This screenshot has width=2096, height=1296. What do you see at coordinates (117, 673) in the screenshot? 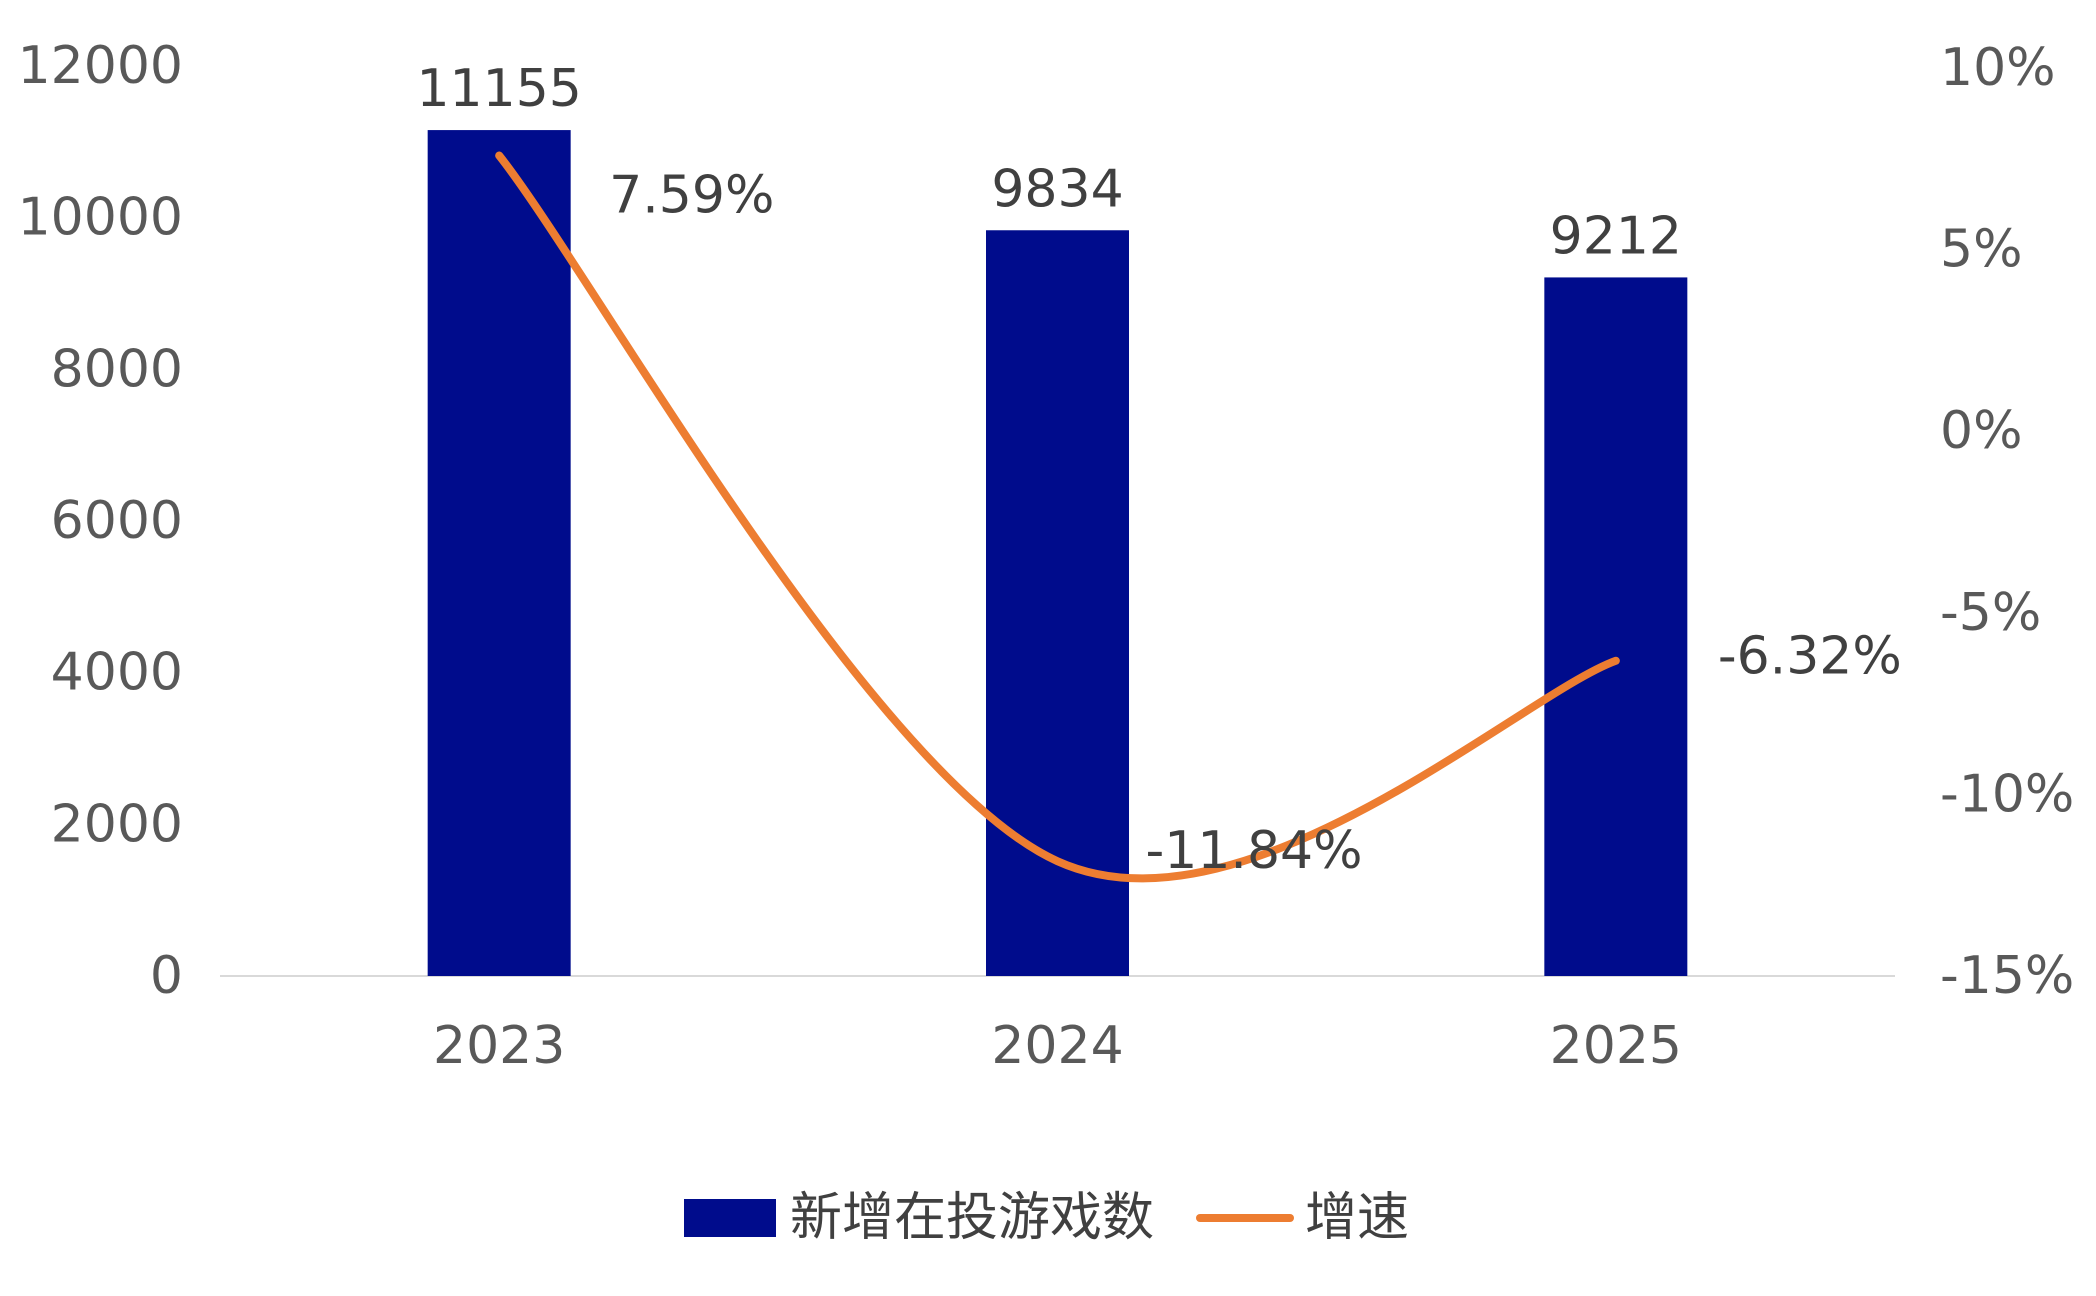
I see `left-tick-label: 4000` at bounding box center [117, 673].